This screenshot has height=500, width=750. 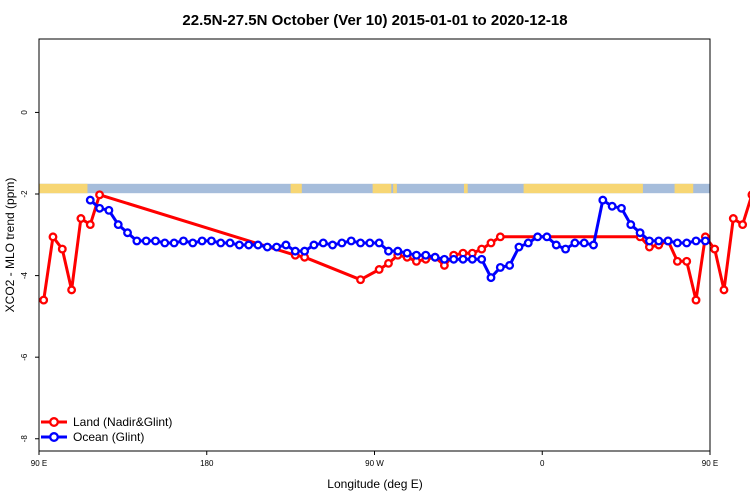 I want to click on y-tick-label: -8, so click(x=24, y=439).